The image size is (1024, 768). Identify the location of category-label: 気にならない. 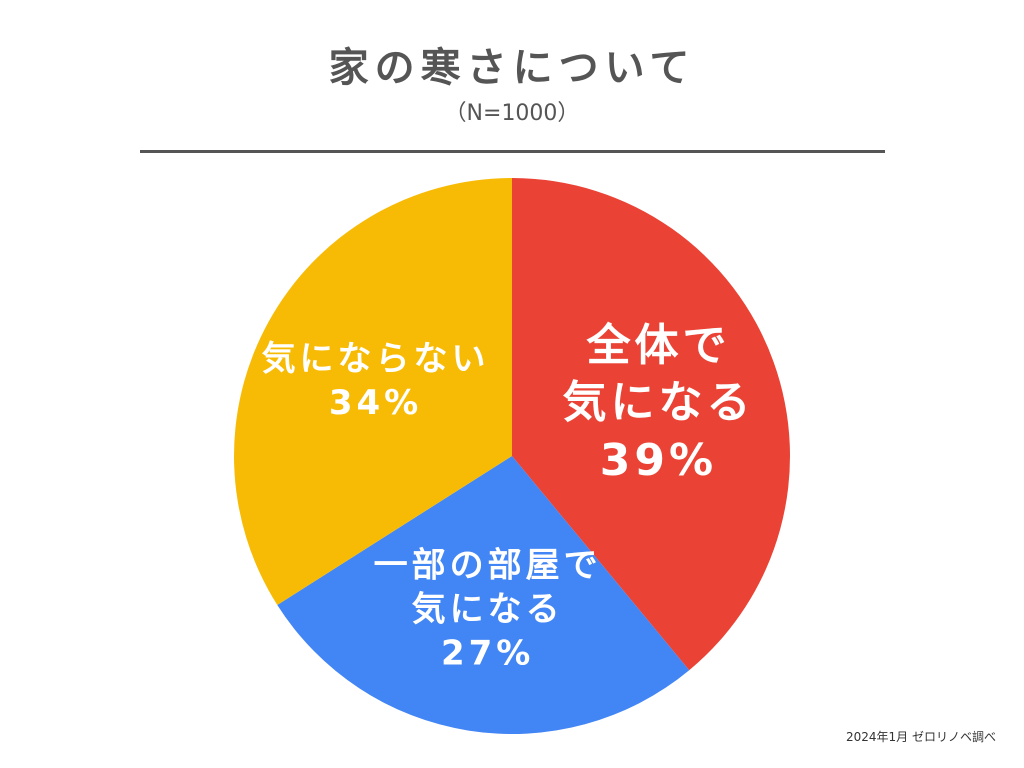
(375, 358).